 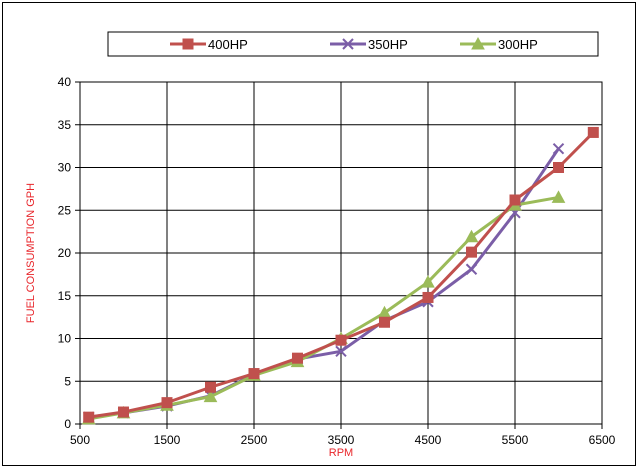 What do you see at coordinates (228, 44) in the screenshot?
I see `legend-label: 400HP` at bounding box center [228, 44].